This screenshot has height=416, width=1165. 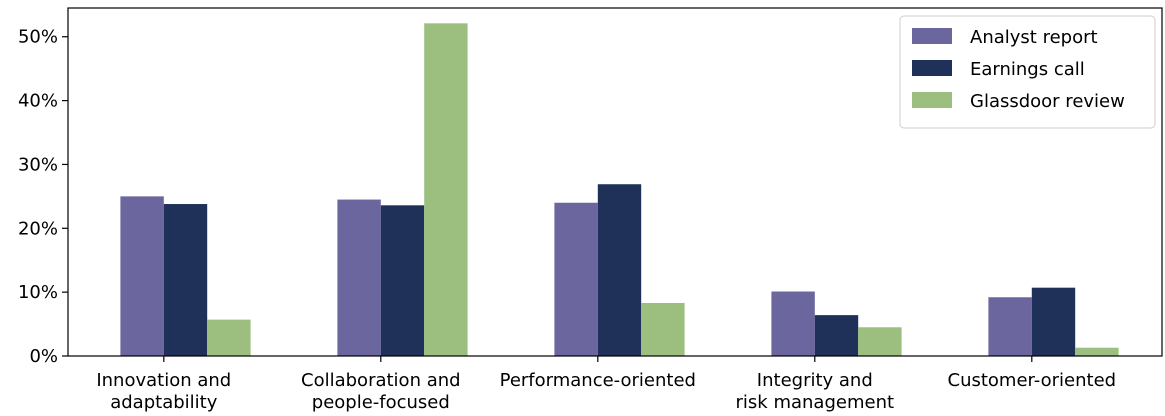 What do you see at coordinates (38, 228) in the screenshot?
I see `y-tick-label: 20%` at bounding box center [38, 228].